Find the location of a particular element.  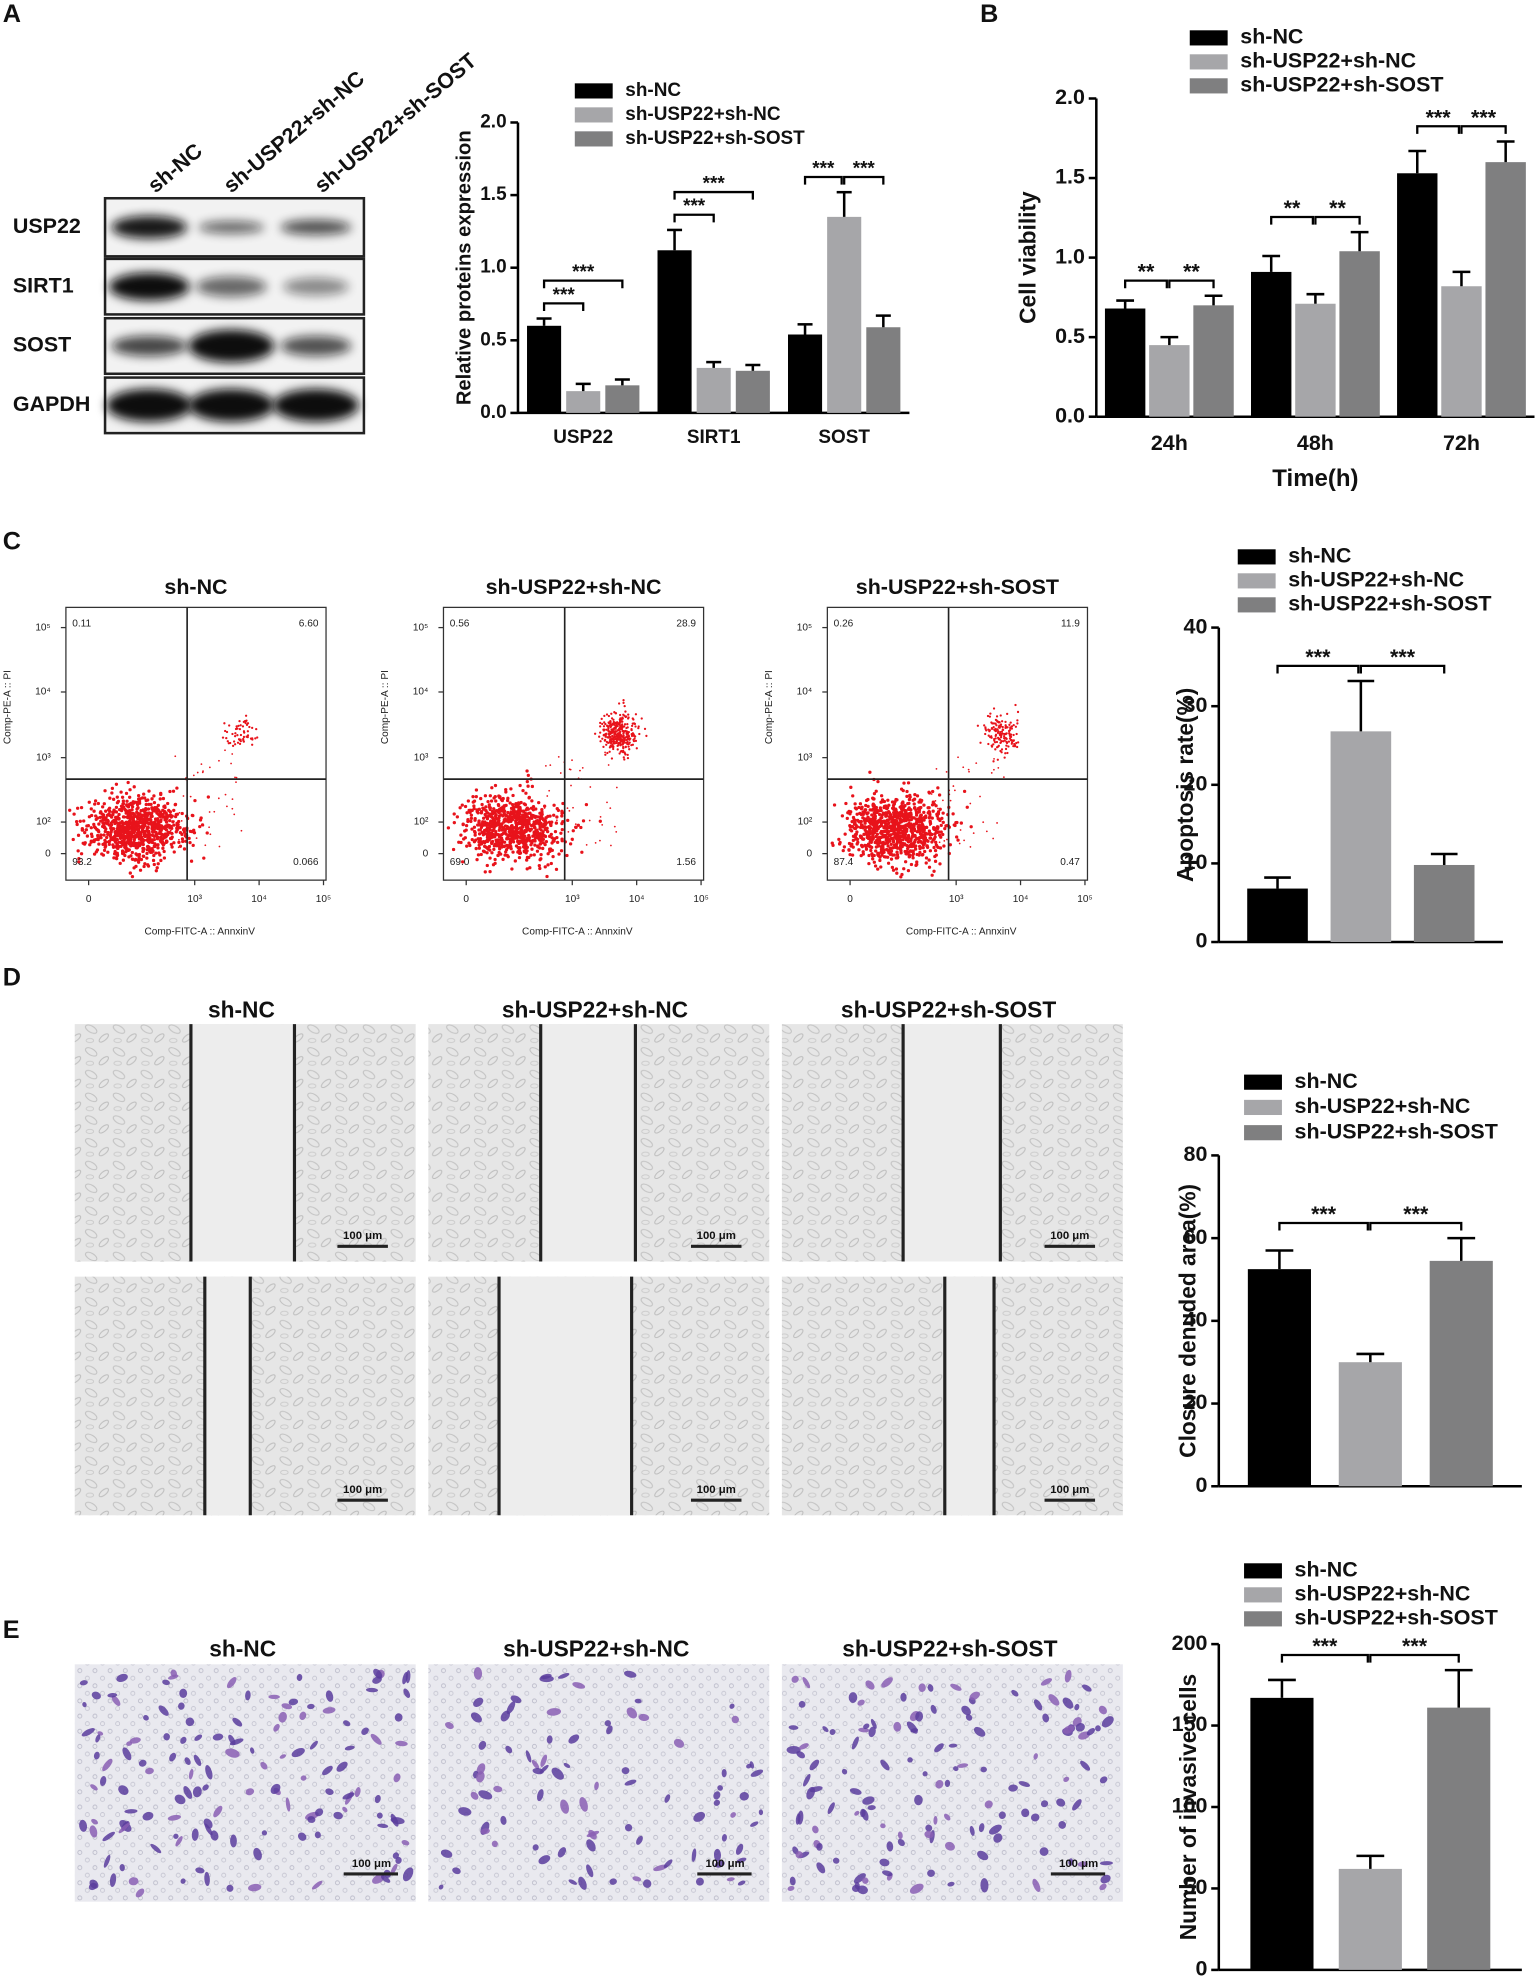

y-tick-label: 10⁵ is located at coordinates (42, 627).